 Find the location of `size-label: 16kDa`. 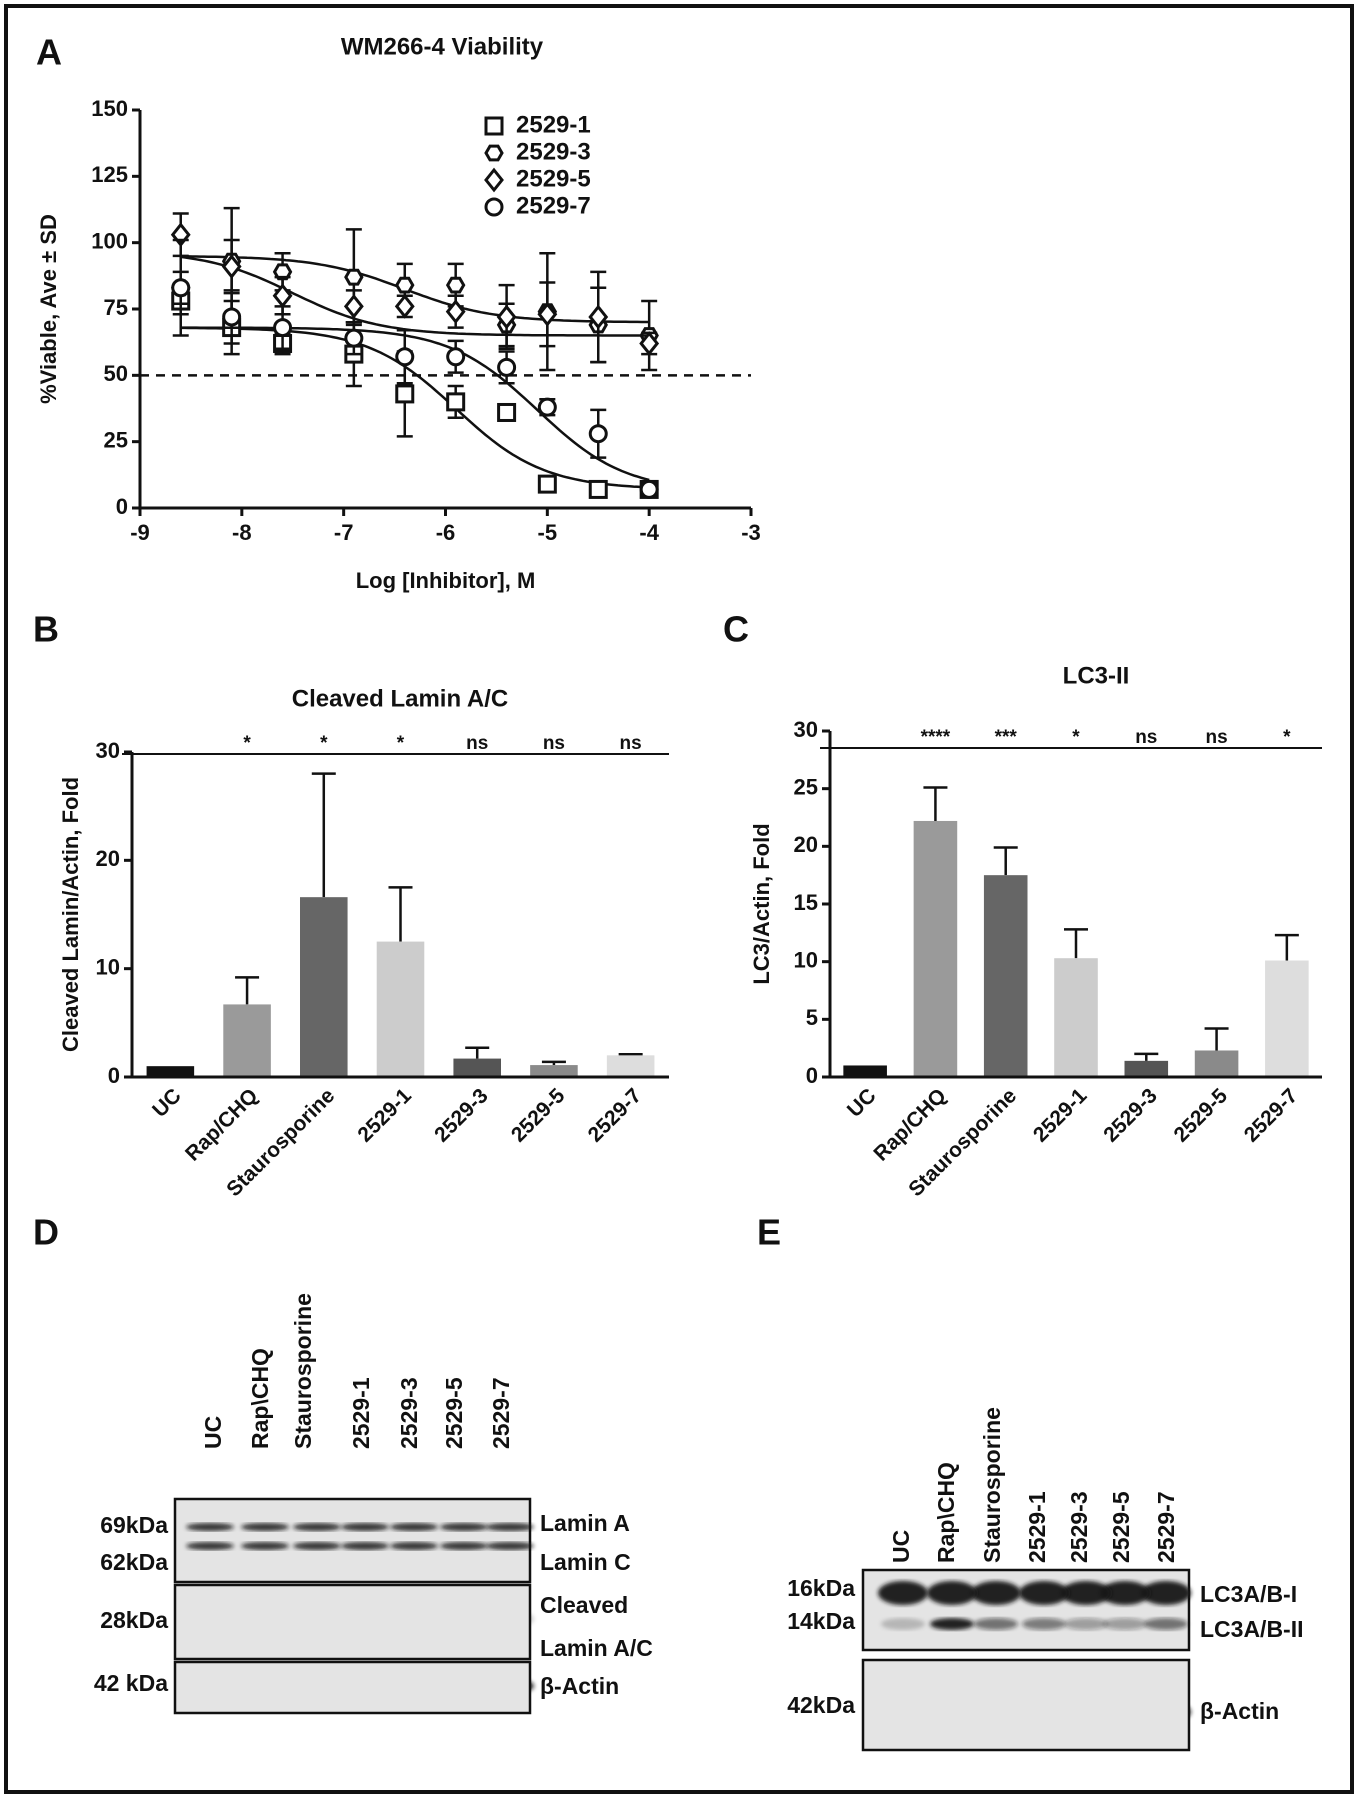

size-label: 16kDa is located at coordinates (821, 1588).